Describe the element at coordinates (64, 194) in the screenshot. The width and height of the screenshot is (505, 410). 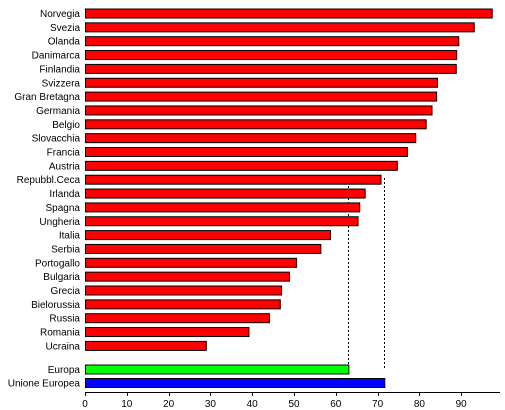
I see `category-label-13: Irlanda` at that location.